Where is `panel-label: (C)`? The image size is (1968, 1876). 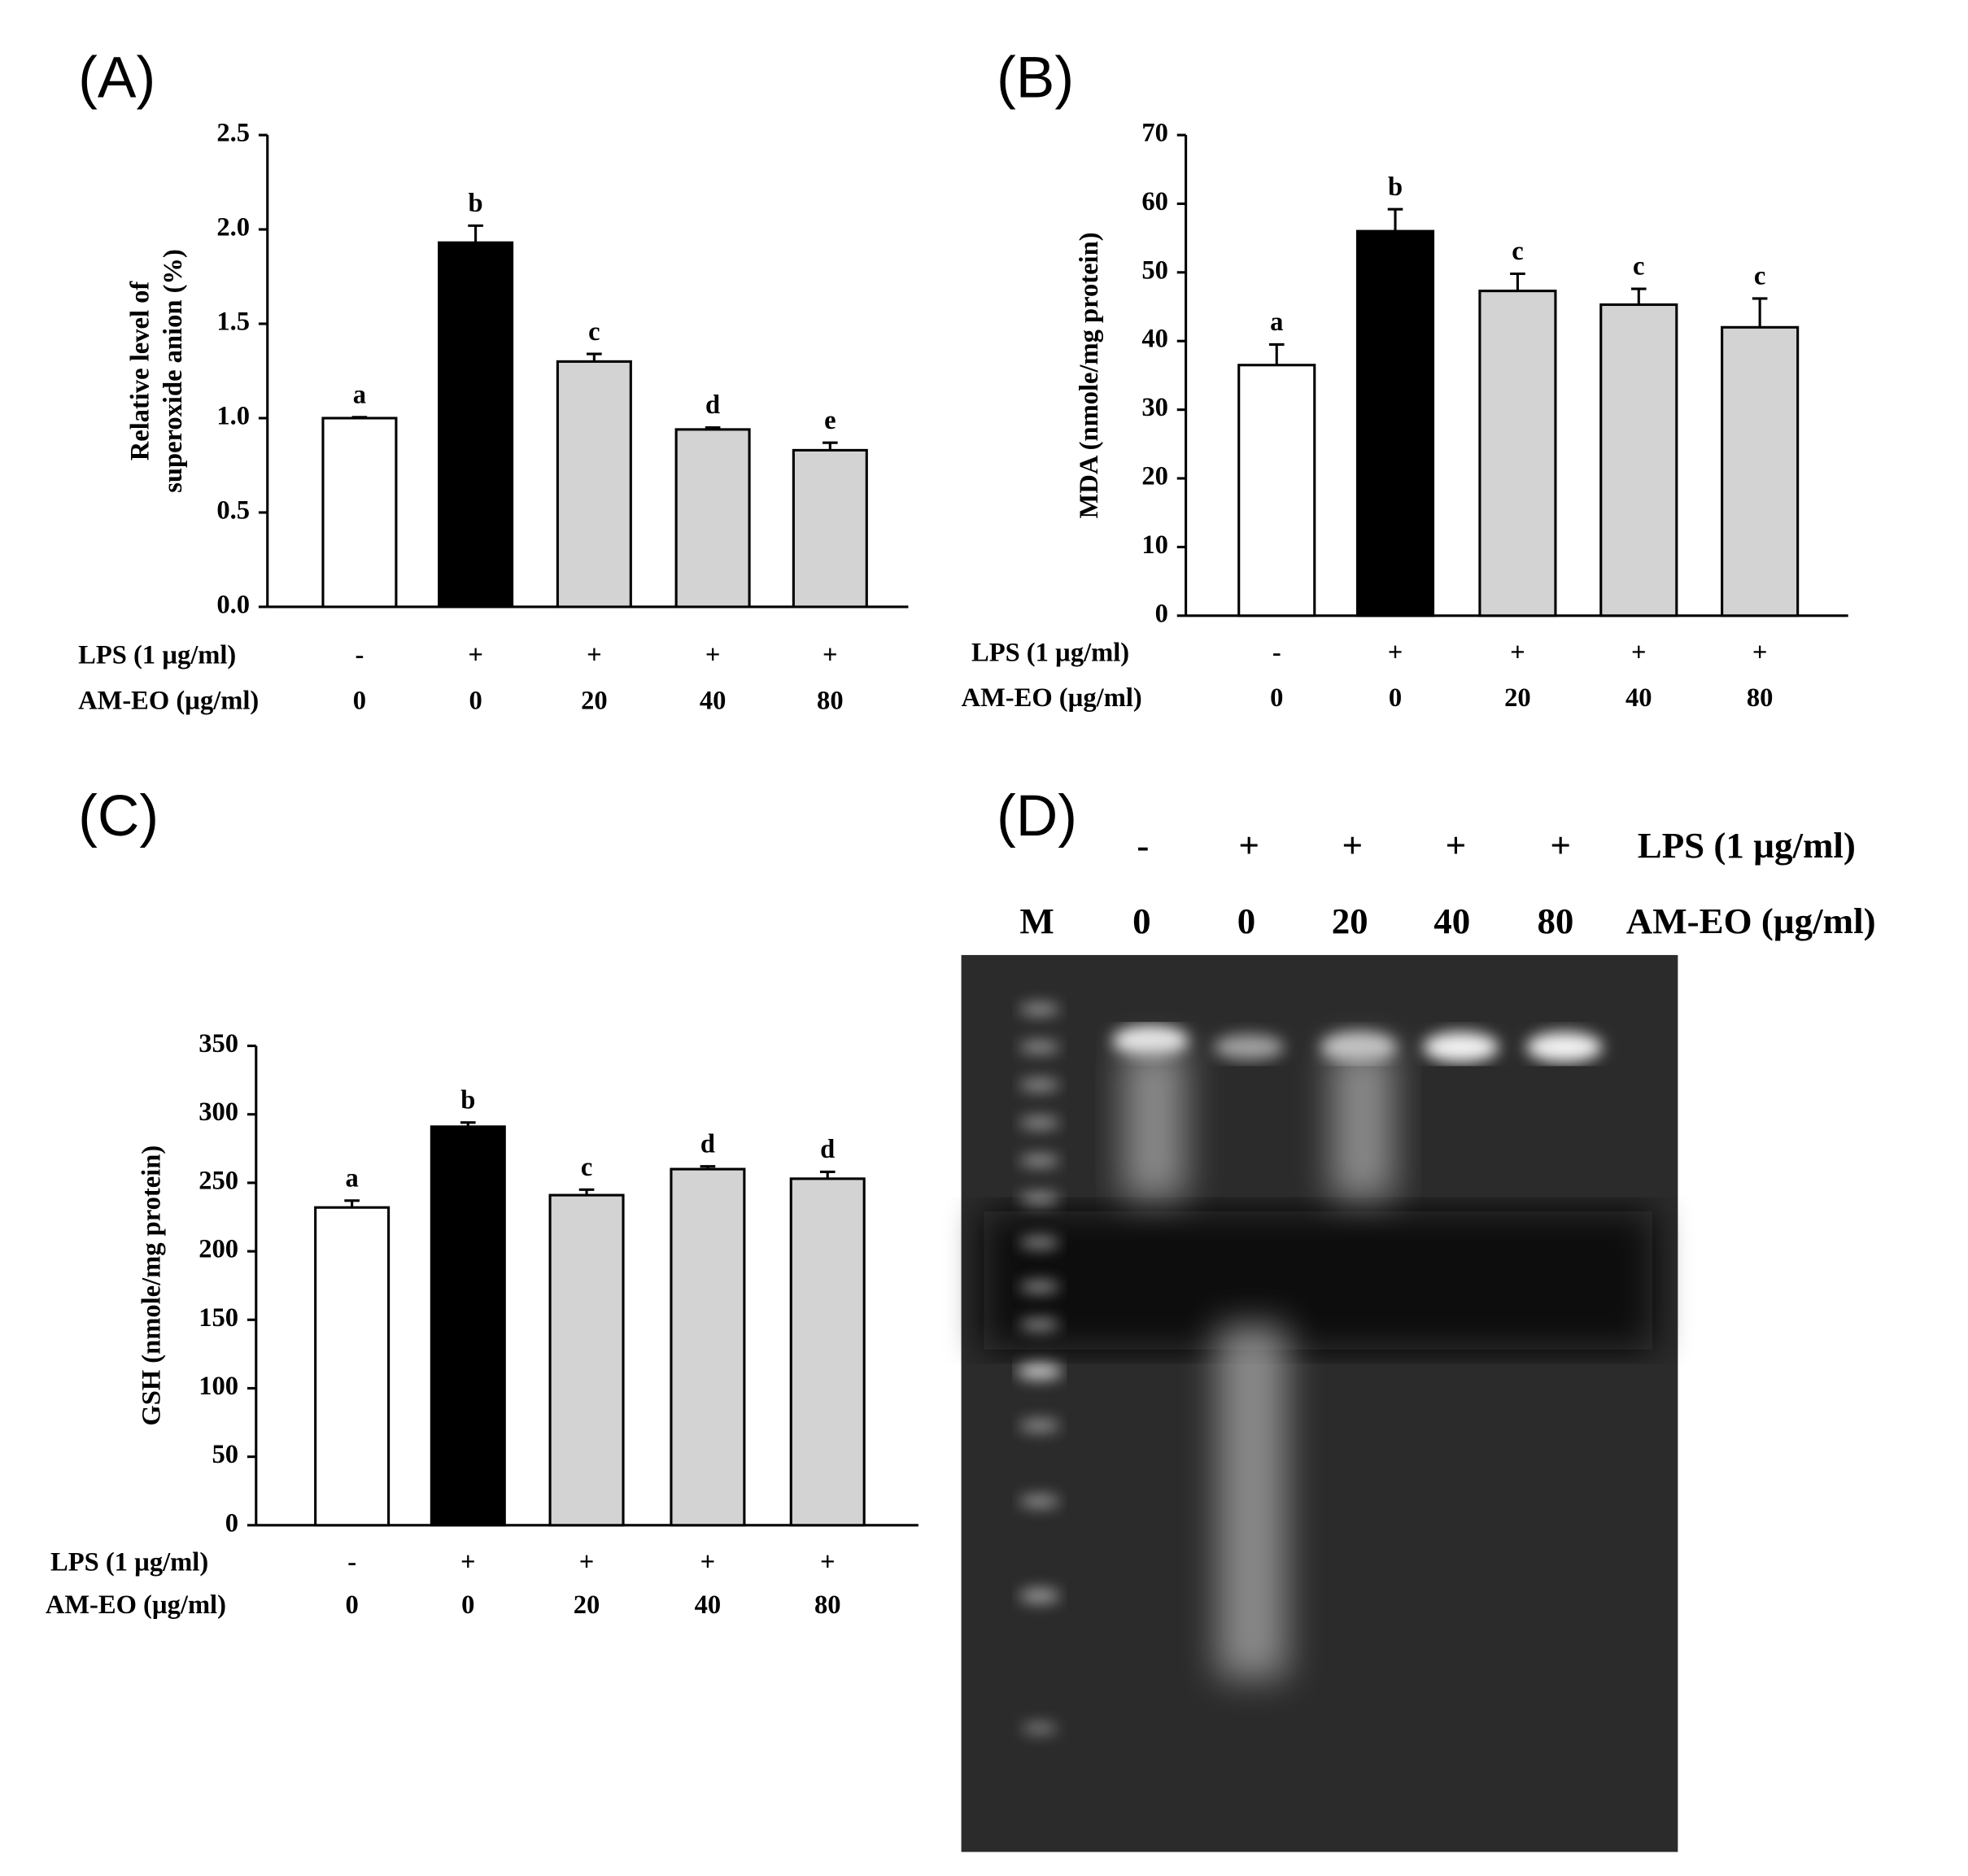 panel-label: (C) is located at coordinates (119, 816).